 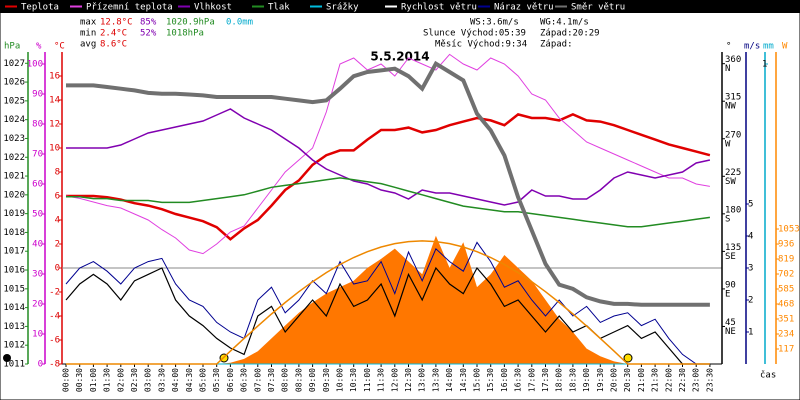 I want to click on x-tick-label: 10:00, so click(x=340, y=380).